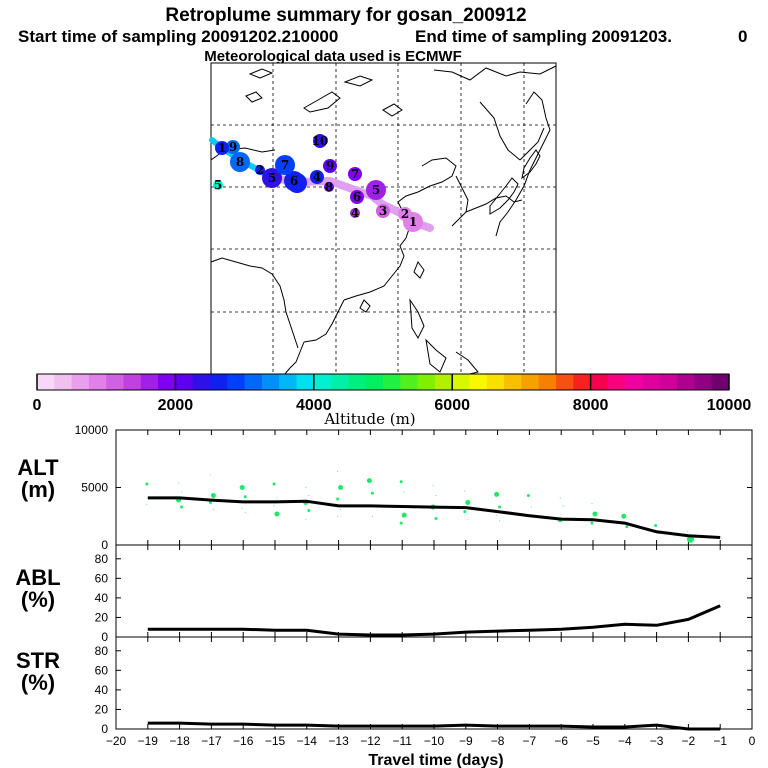 The height and width of the screenshot is (768, 768). Describe the element at coordinates (720, 741) in the screenshot. I see `x-tick-label: −1` at that location.